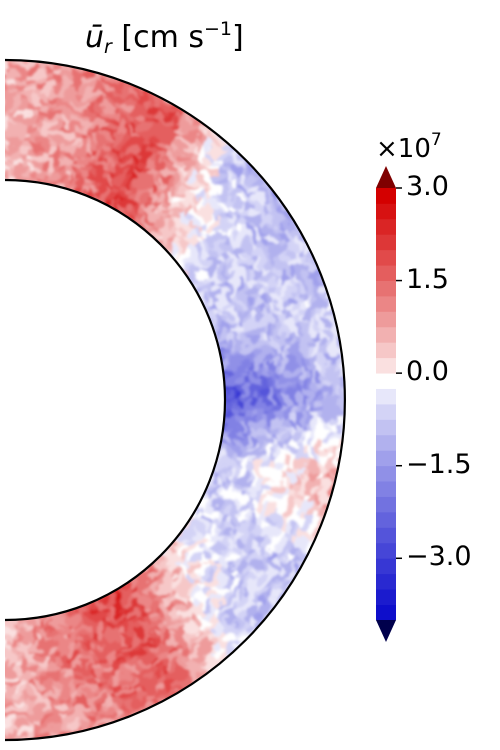 This screenshot has height=750, width=500. I want to click on colorbar, so click(389, 404).